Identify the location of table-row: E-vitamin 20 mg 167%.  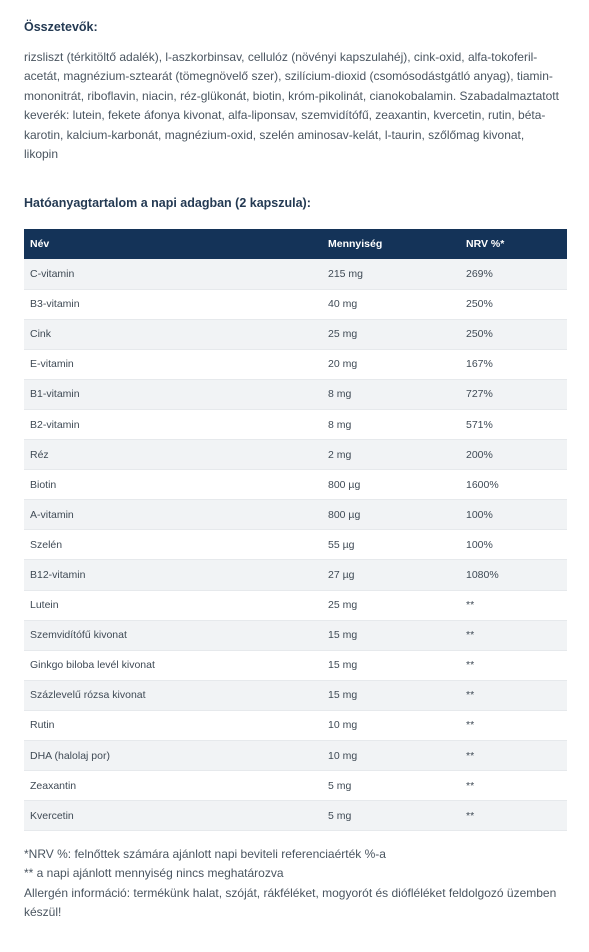
(295, 364).